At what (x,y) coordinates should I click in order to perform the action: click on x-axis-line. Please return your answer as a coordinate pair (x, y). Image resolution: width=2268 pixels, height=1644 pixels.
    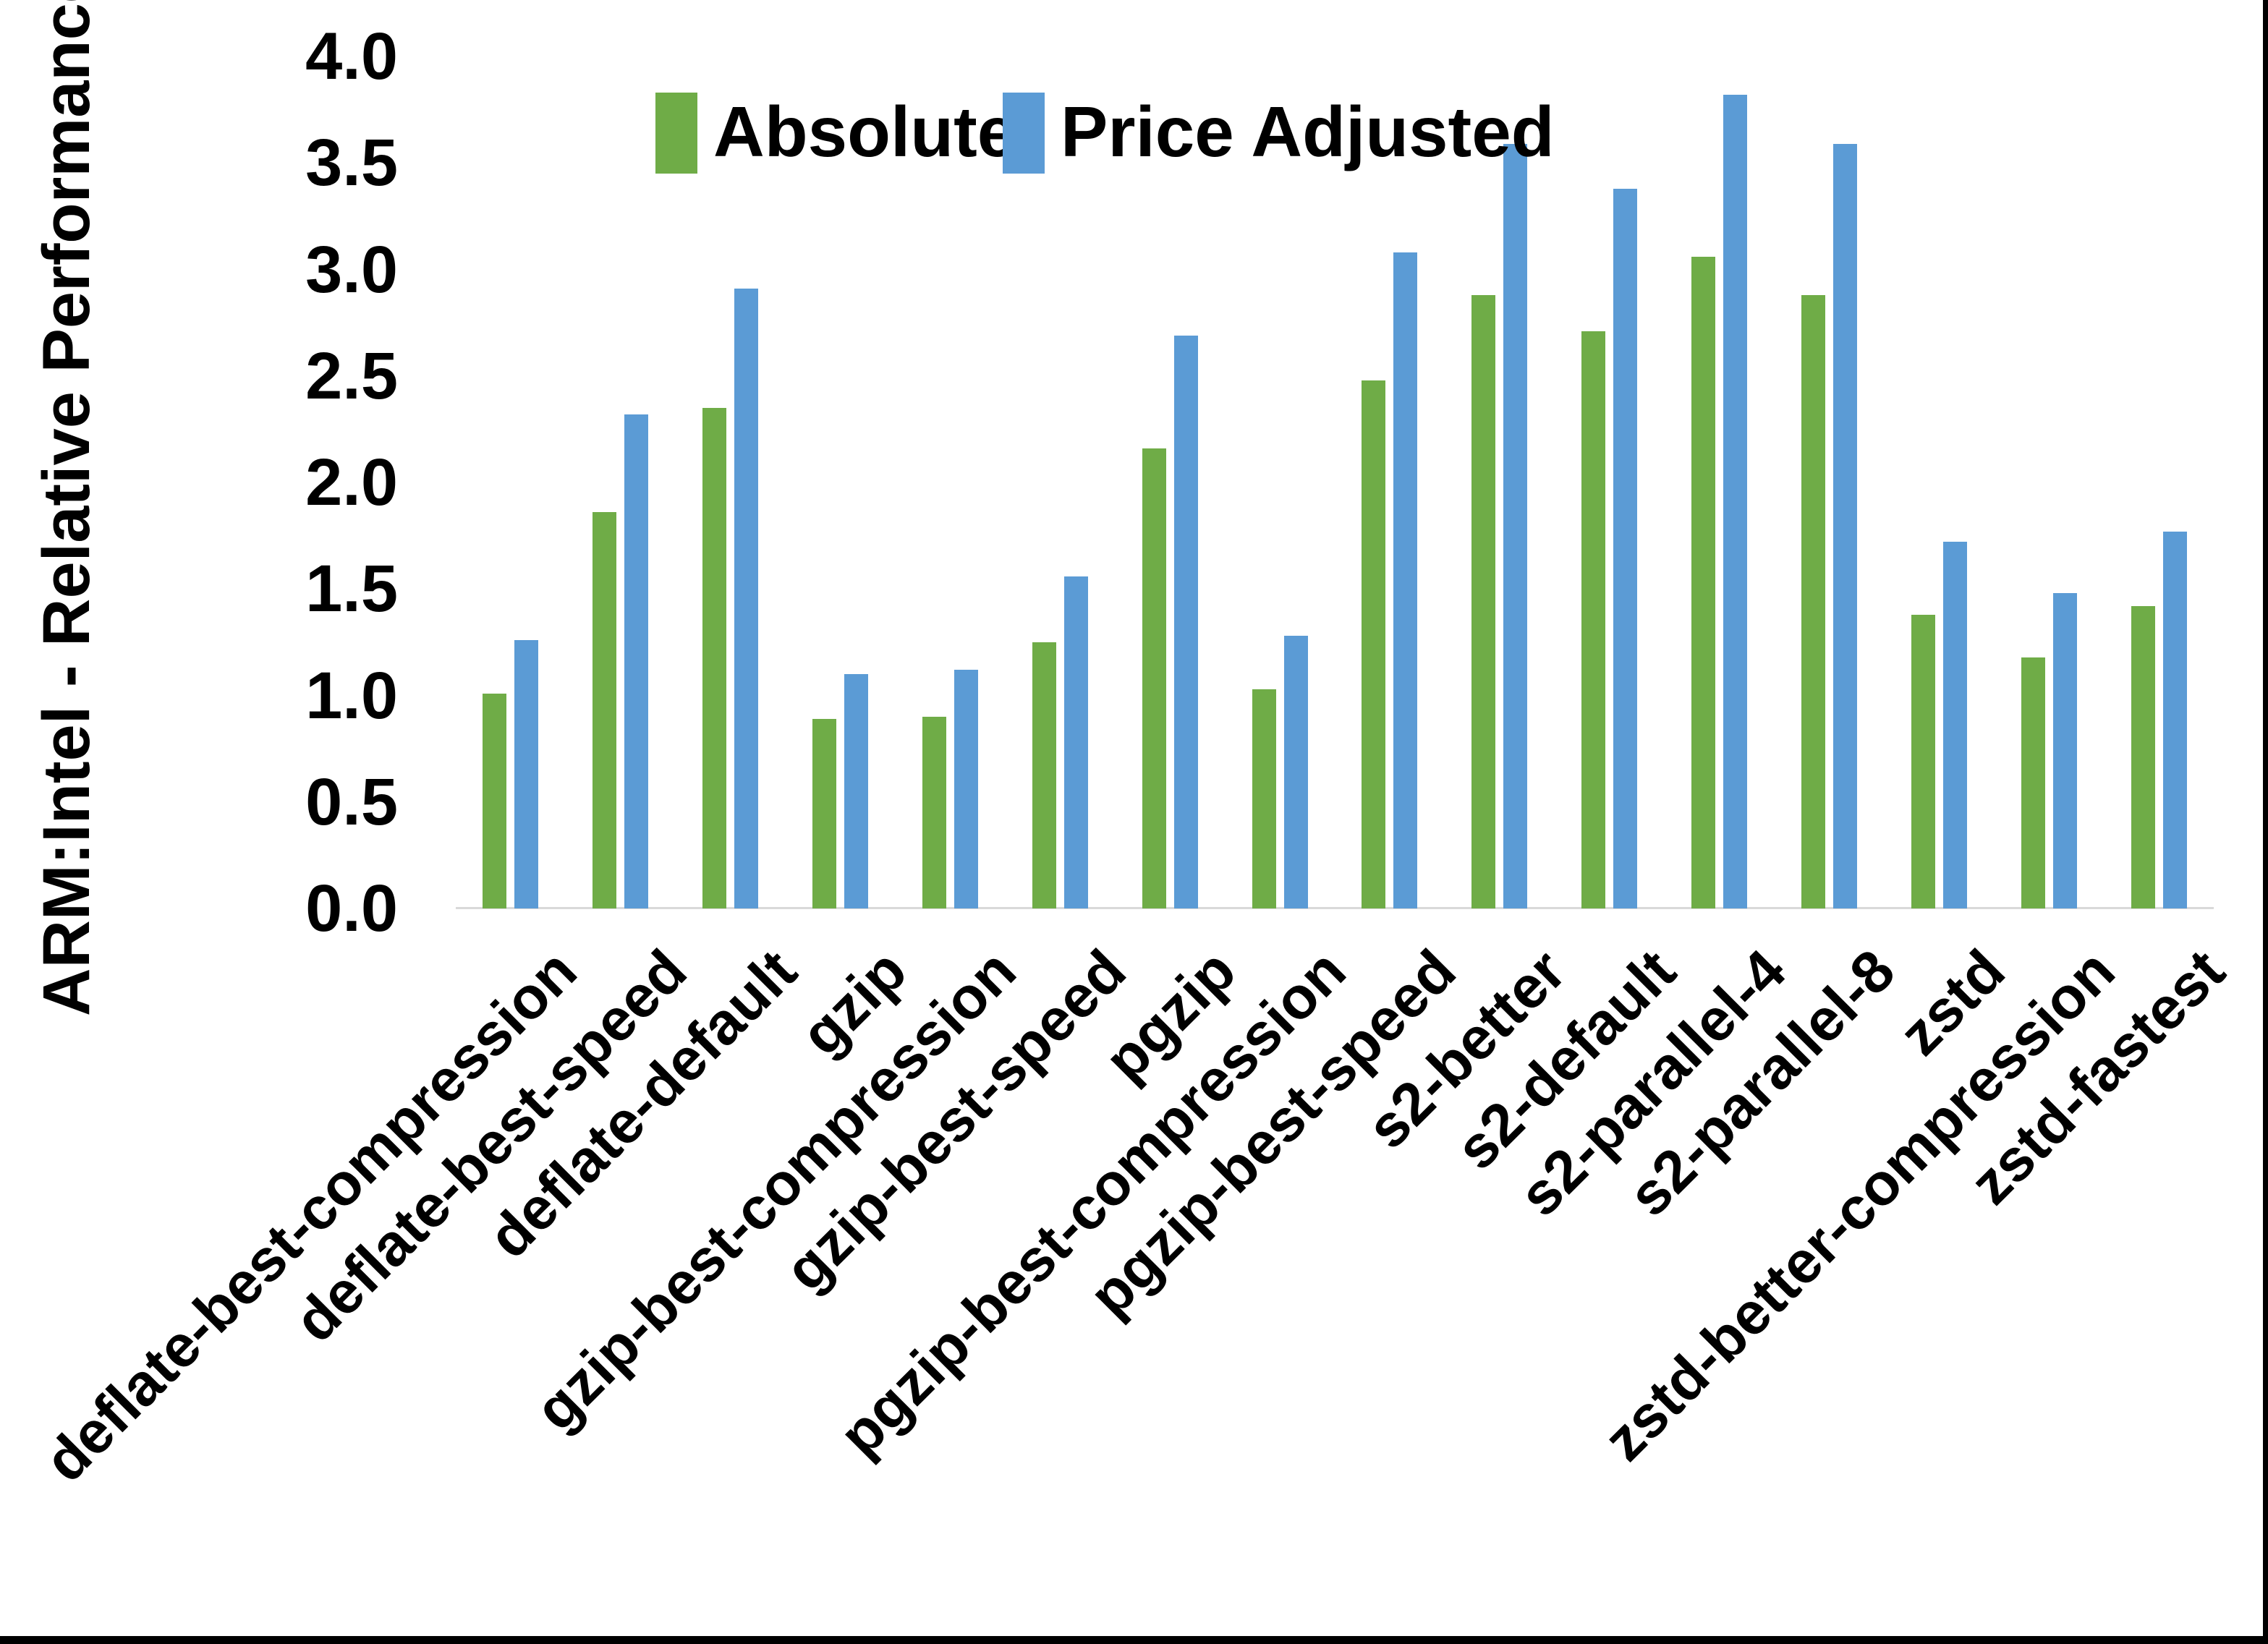
    Looking at the image, I should click on (1335, 908).